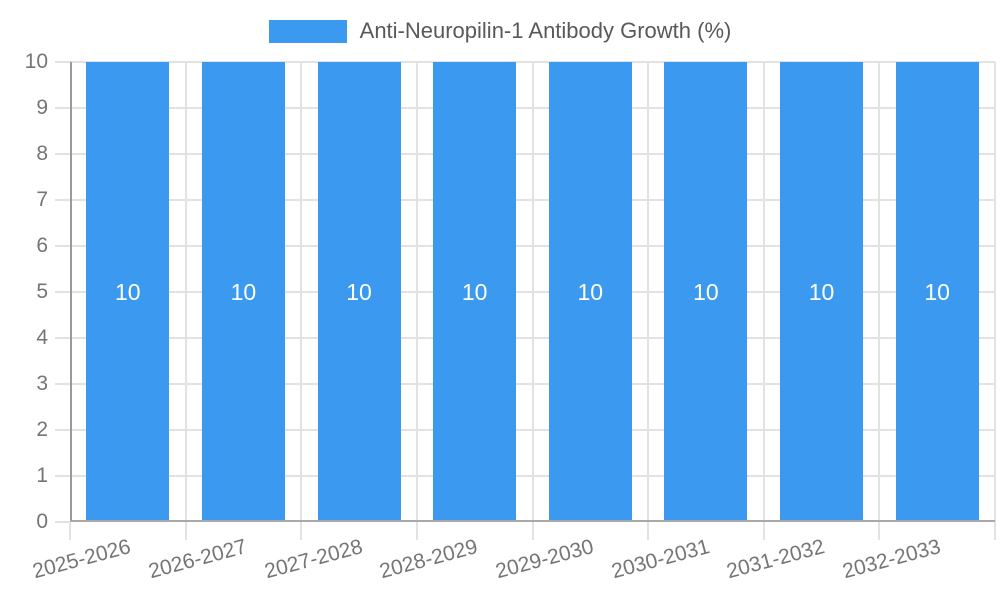 The height and width of the screenshot is (600, 1000). I want to click on x-category-label: 2029-2030, so click(545, 559).